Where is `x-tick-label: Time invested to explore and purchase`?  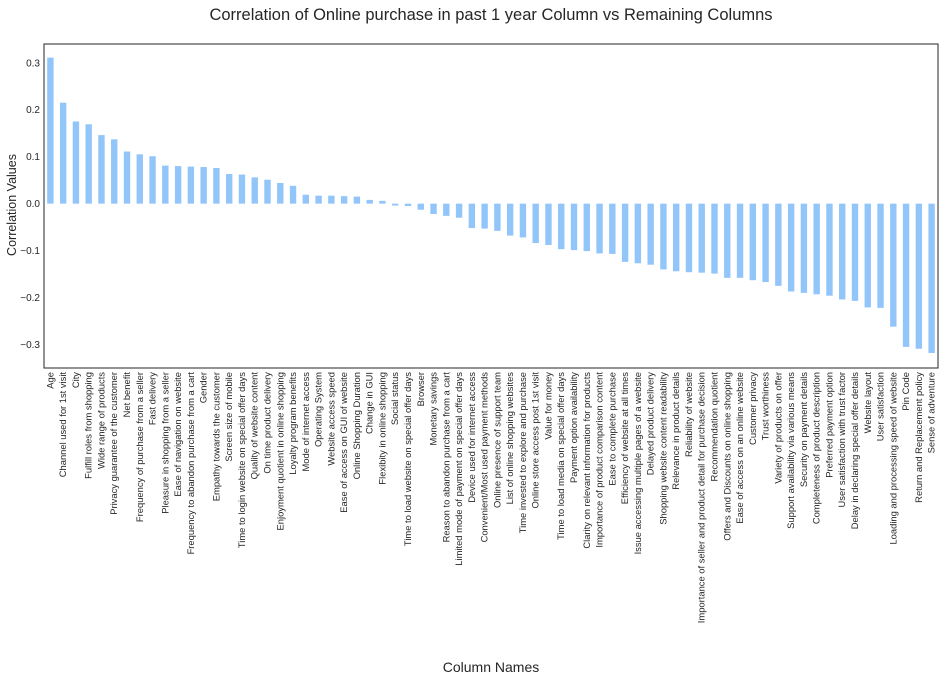 x-tick-label: Time invested to explore and purchase is located at coordinates (522, 452).